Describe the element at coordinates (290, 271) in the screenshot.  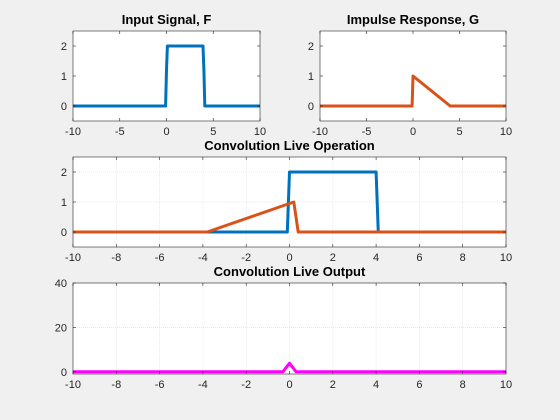
I see `chart-title: Convolution Live Output` at that location.